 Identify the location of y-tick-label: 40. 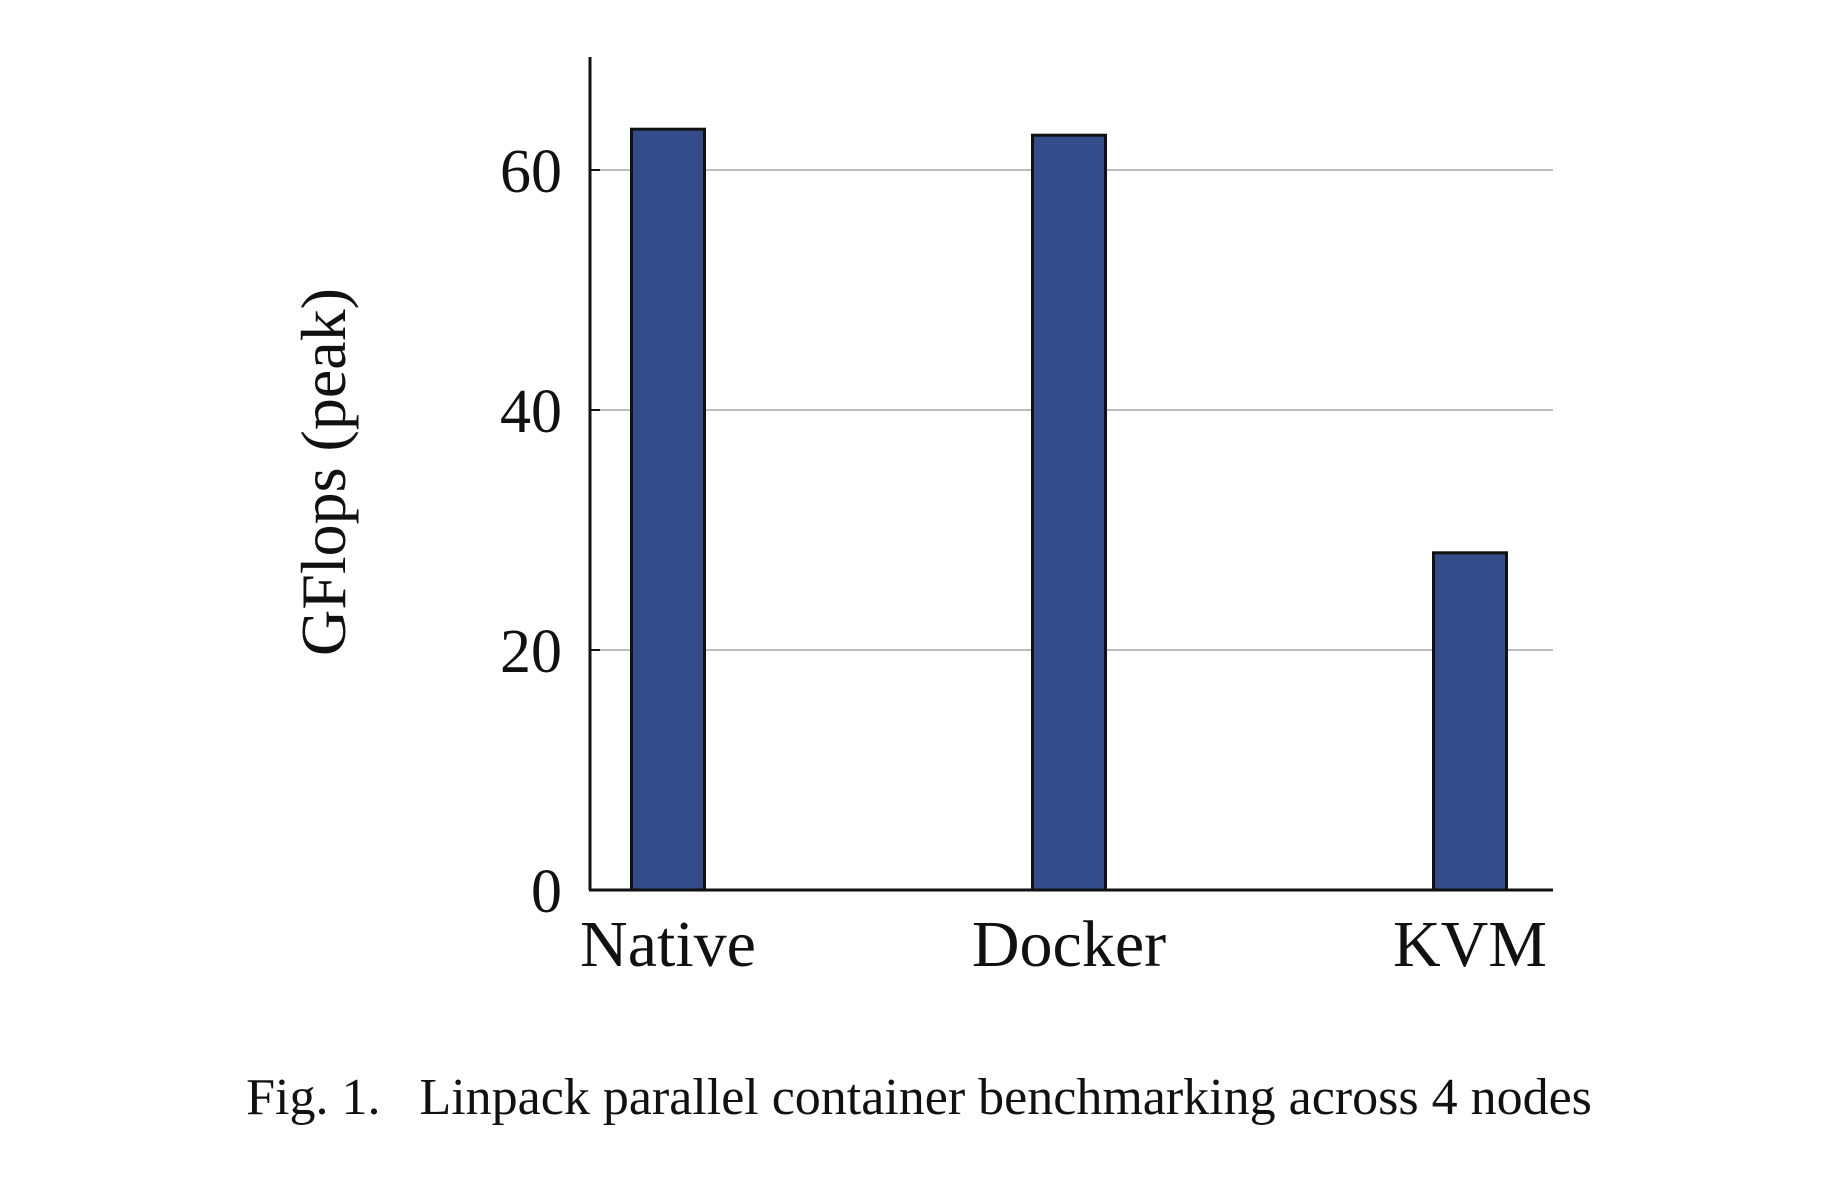
(531, 412).